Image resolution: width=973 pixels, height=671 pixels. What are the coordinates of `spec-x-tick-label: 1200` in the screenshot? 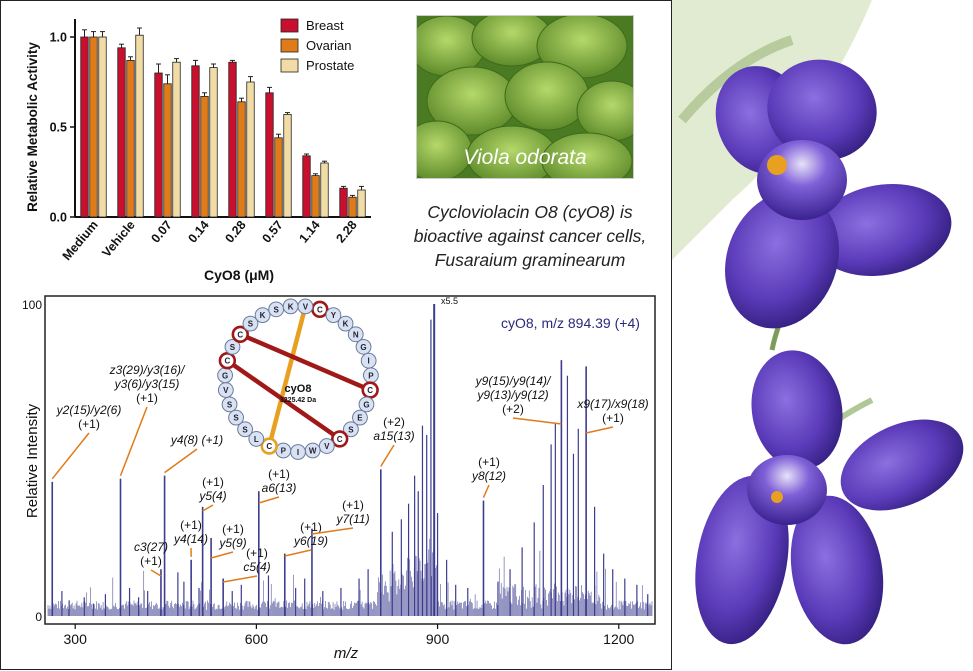 It's located at (618, 639).